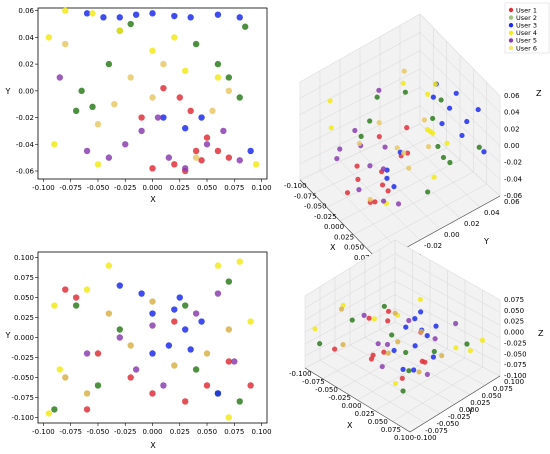 The image size is (550, 454). I want to click on x-tick-label: -0.050, so click(98, 188).